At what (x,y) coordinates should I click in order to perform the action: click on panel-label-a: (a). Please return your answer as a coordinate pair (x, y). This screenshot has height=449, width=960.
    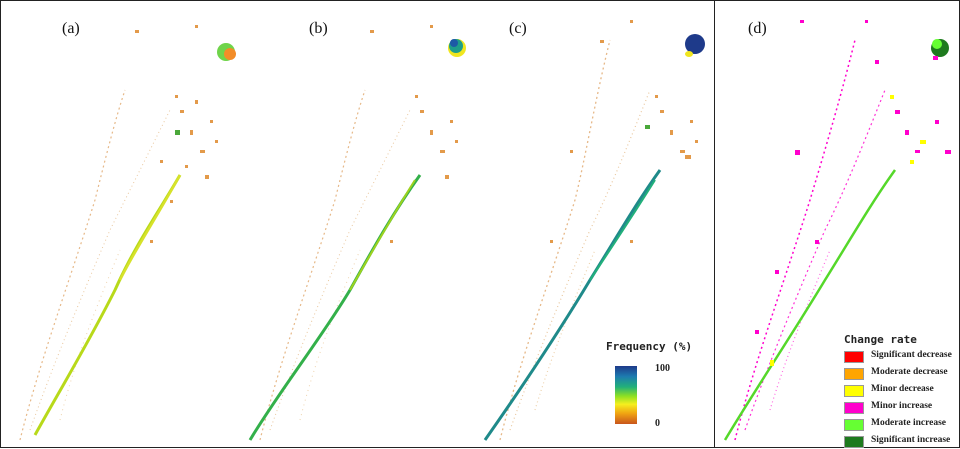
    Looking at the image, I should click on (71, 28).